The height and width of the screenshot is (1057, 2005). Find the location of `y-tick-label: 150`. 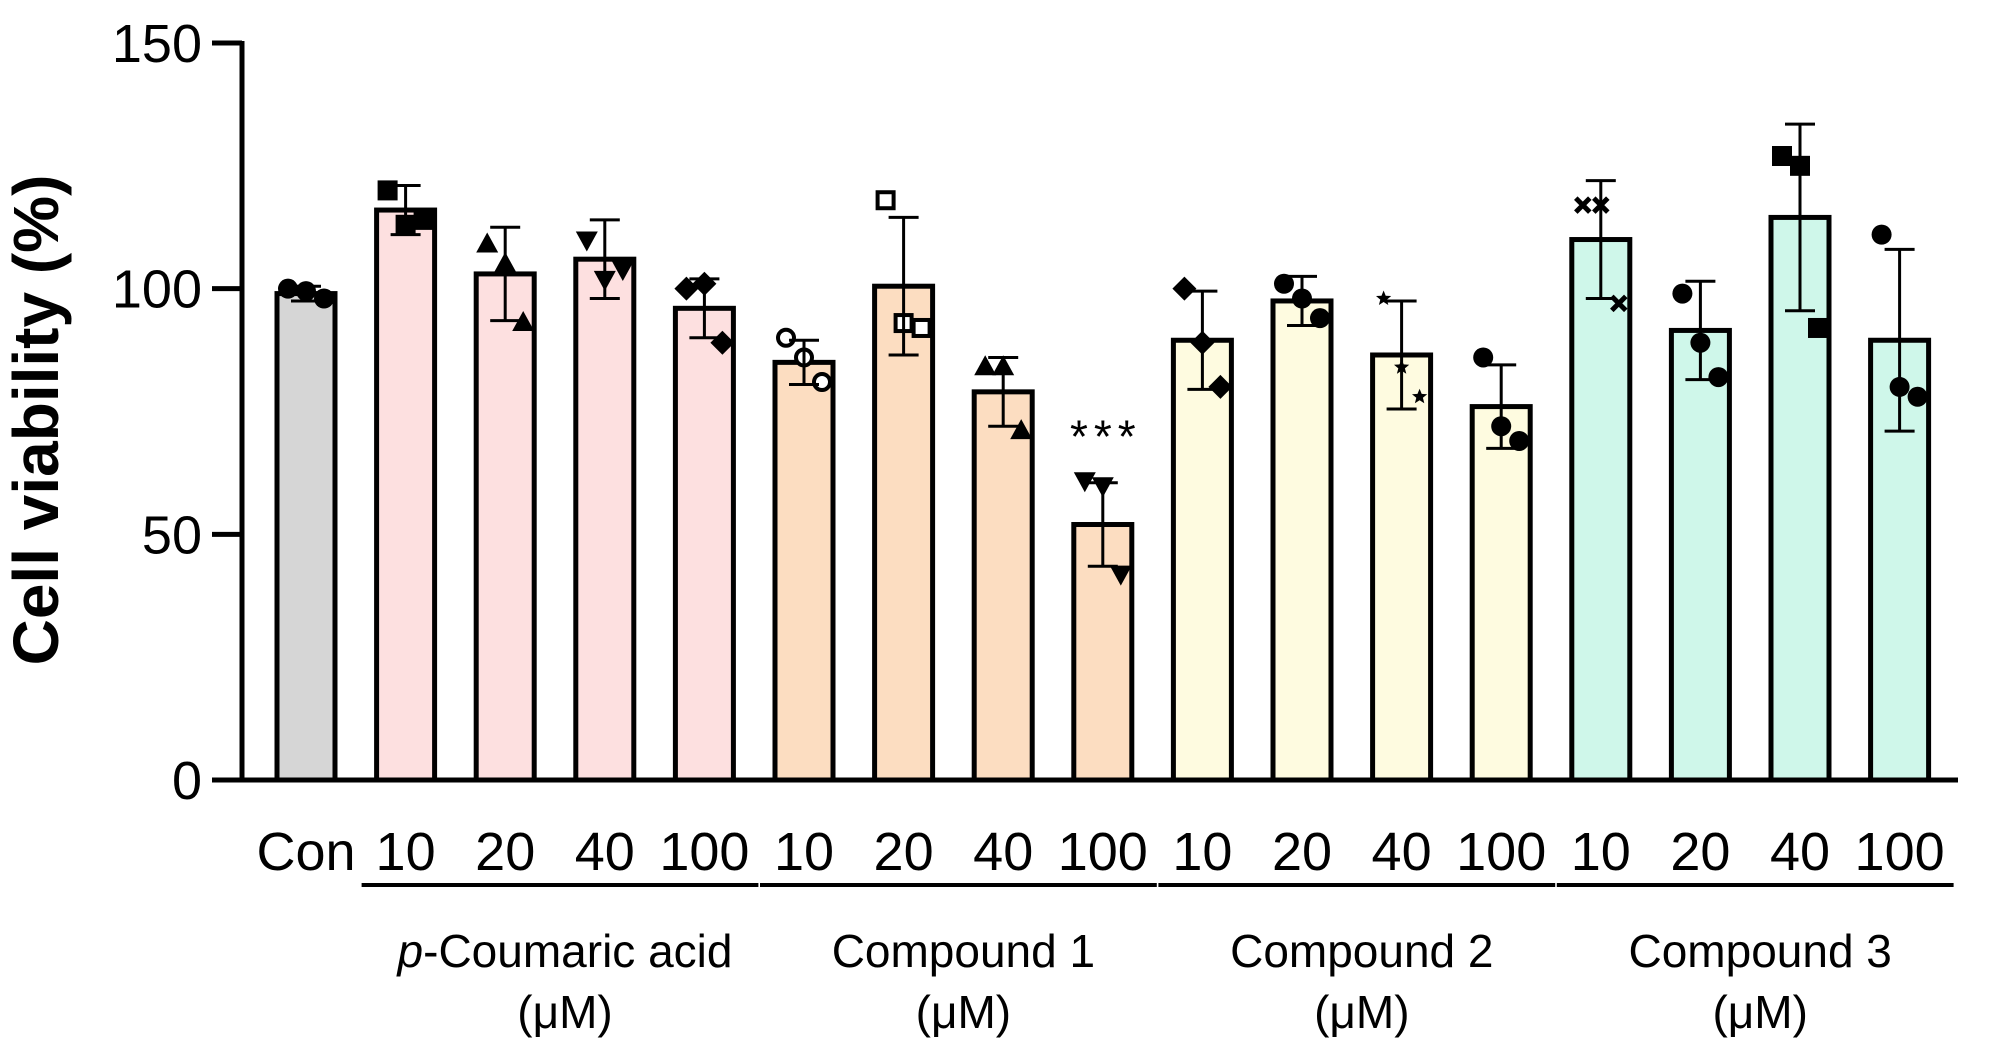

y-tick-label: 150 is located at coordinates (157, 44).